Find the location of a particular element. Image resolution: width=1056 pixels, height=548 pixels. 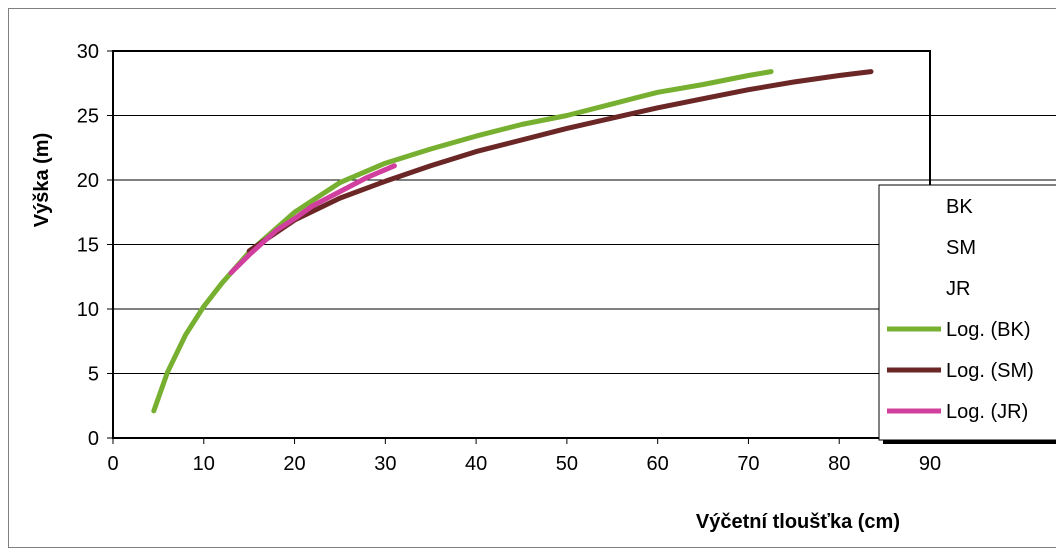

x-tick-label: 30 is located at coordinates (385, 464).